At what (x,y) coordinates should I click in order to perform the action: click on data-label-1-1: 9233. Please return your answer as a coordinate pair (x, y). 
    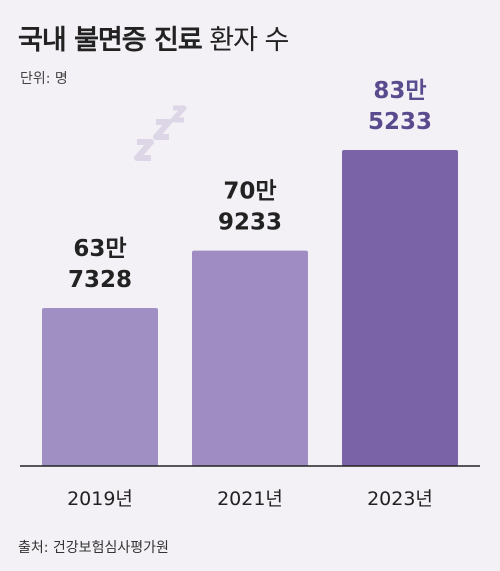
    Looking at the image, I should click on (250, 223).